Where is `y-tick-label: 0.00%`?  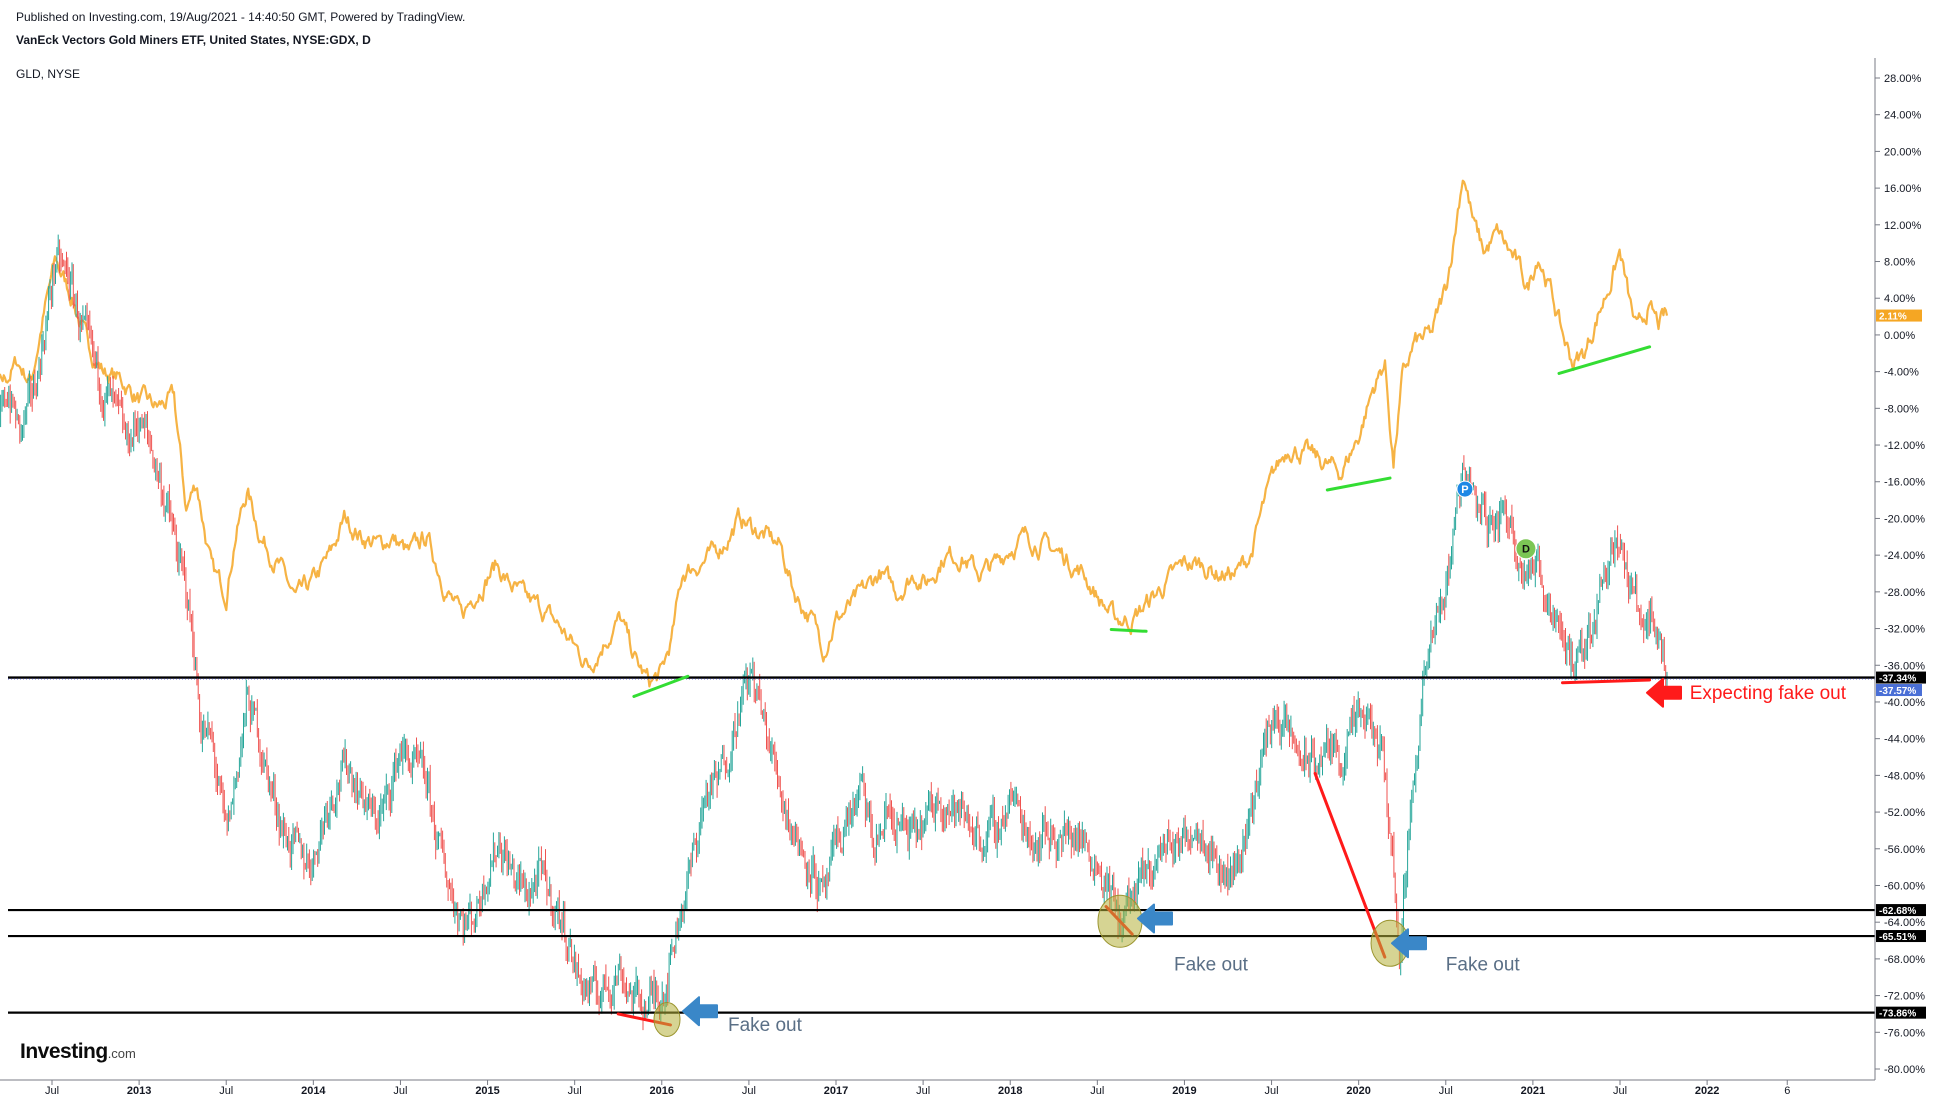 y-tick-label: 0.00% is located at coordinates (1899, 336).